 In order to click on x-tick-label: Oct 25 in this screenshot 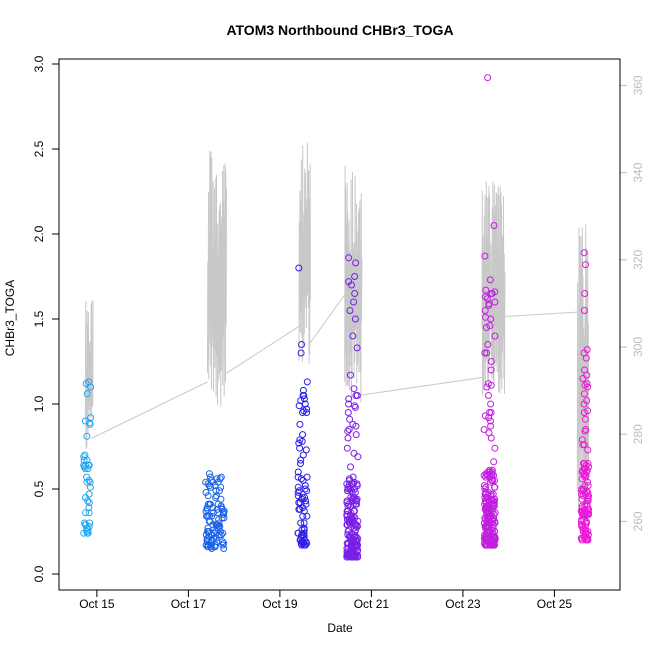, I will do `click(555, 604)`.